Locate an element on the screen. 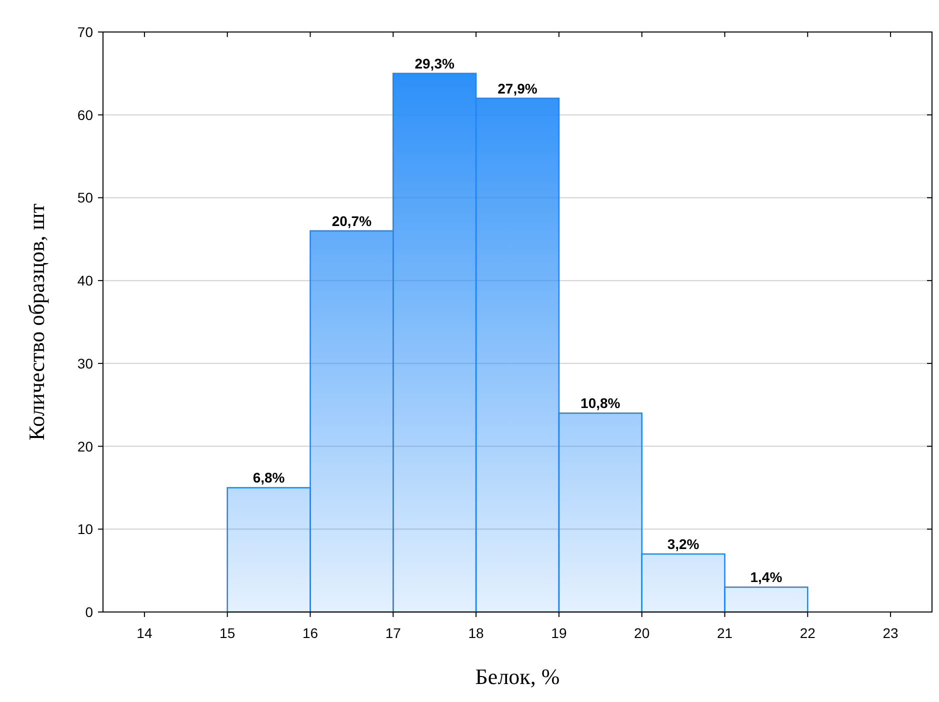 The height and width of the screenshot is (702, 939). y-tick-label: 20 is located at coordinates (85, 446).